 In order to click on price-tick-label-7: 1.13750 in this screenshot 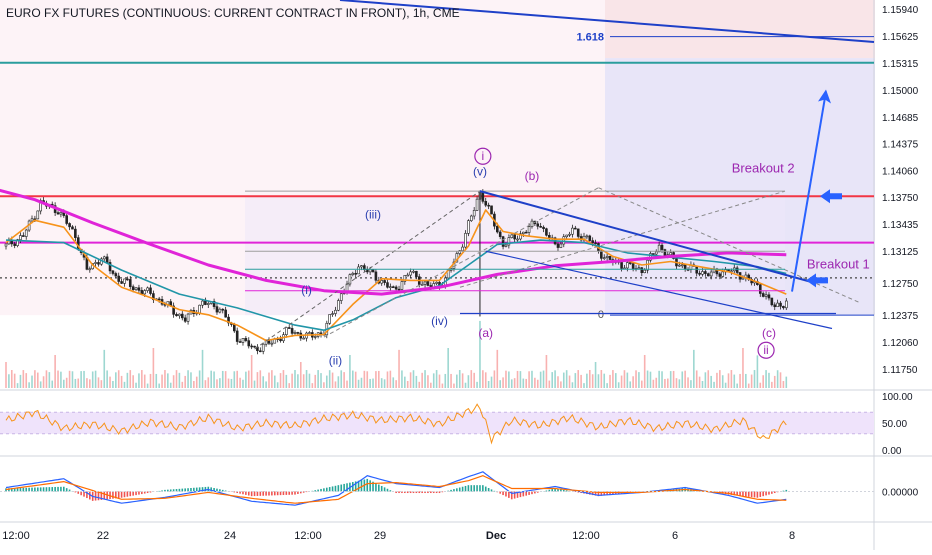, I will do `click(900, 198)`.